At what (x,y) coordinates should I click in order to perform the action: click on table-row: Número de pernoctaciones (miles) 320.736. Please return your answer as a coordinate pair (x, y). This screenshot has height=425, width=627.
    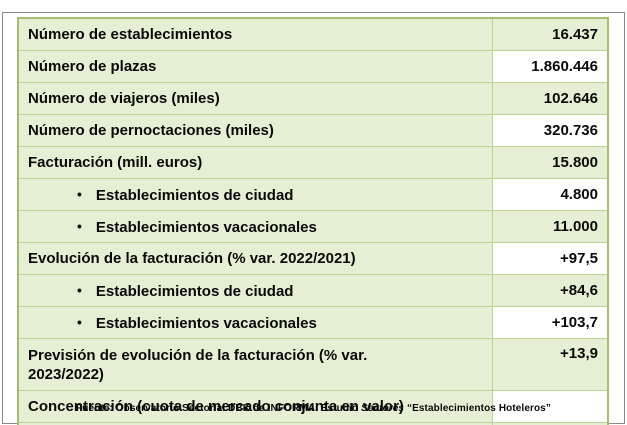
    Looking at the image, I should click on (313, 130).